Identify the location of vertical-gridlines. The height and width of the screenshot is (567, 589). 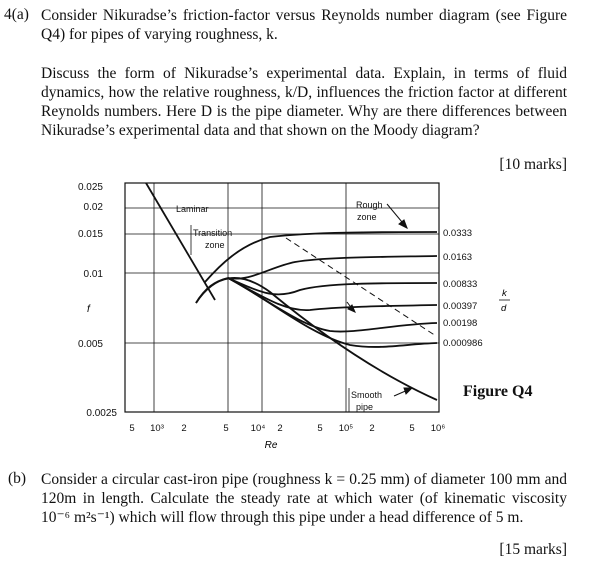
(250, 297).